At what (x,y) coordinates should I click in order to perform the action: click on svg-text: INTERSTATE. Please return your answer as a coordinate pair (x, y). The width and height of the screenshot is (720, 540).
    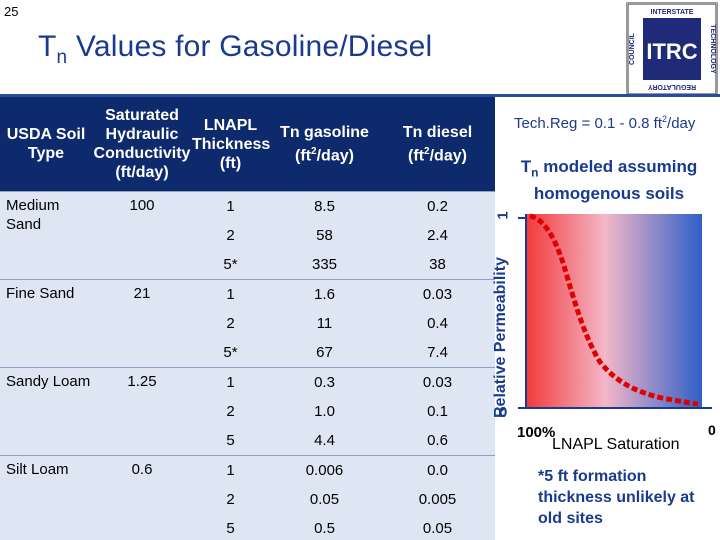
    Looking at the image, I should click on (672, 12).